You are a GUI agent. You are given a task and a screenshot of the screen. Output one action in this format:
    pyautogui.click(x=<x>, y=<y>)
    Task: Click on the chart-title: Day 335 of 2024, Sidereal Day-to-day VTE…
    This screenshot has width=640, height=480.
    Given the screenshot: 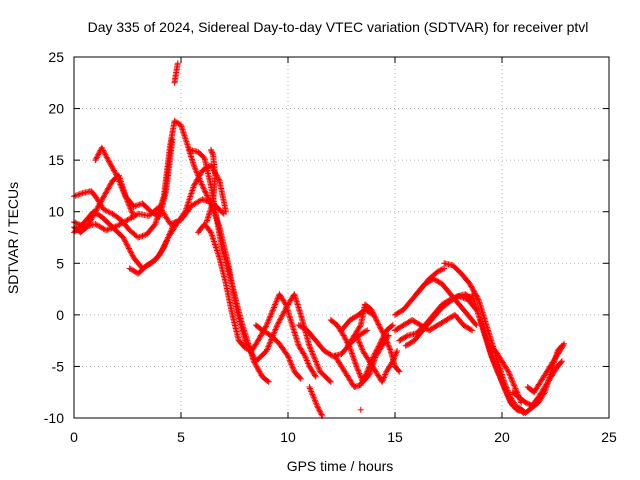 What is the action you would take?
    pyautogui.click(x=338, y=27)
    